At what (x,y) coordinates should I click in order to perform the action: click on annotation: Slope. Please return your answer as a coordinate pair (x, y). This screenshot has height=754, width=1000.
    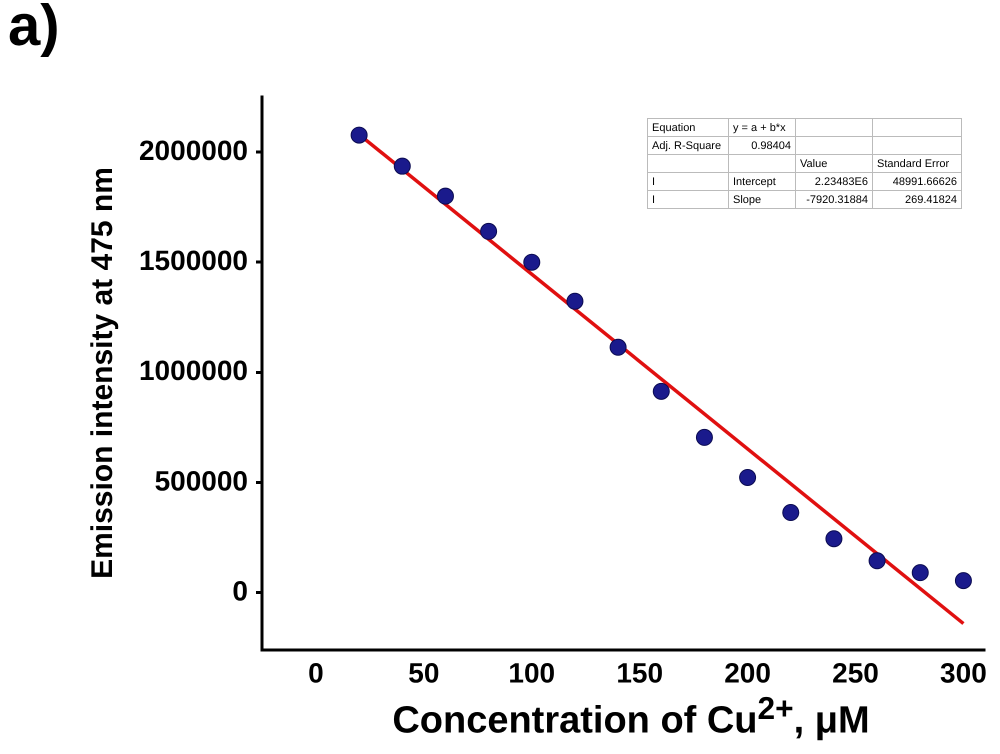
    Looking at the image, I should click on (762, 199).